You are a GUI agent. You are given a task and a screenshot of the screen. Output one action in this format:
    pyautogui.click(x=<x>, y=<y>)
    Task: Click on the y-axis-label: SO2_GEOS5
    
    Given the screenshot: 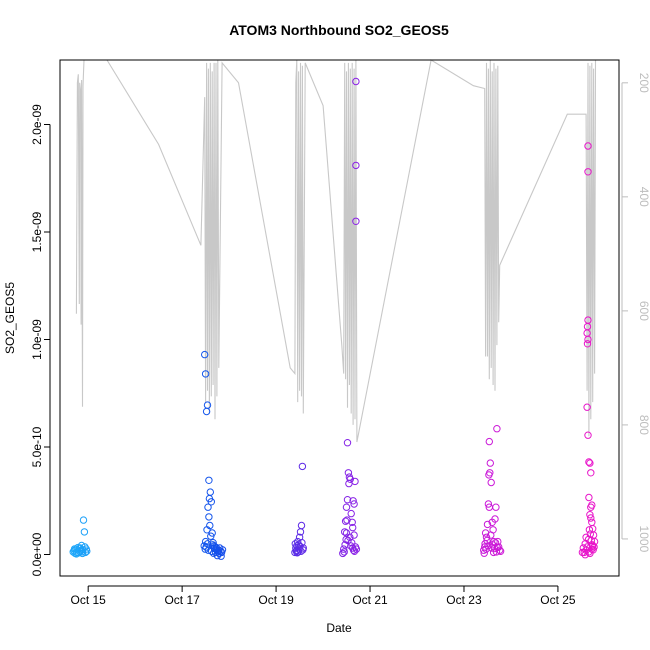 What is the action you would take?
    pyautogui.click(x=10, y=318)
    